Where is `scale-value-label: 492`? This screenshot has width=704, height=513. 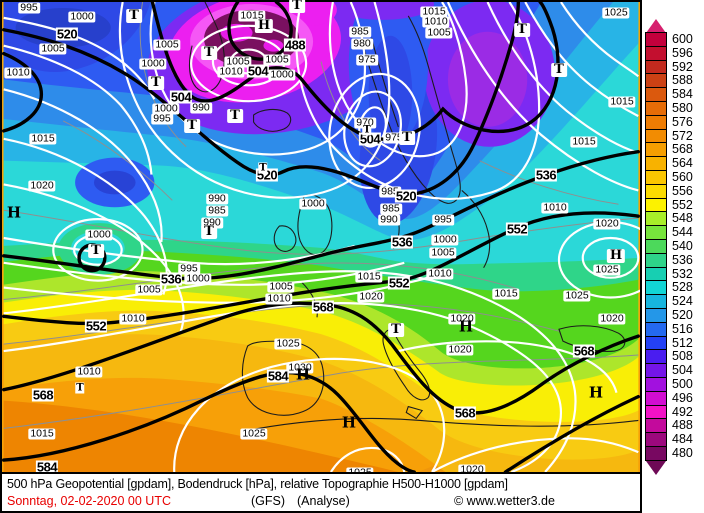
scale-value-label: 492 is located at coordinates (682, 411).